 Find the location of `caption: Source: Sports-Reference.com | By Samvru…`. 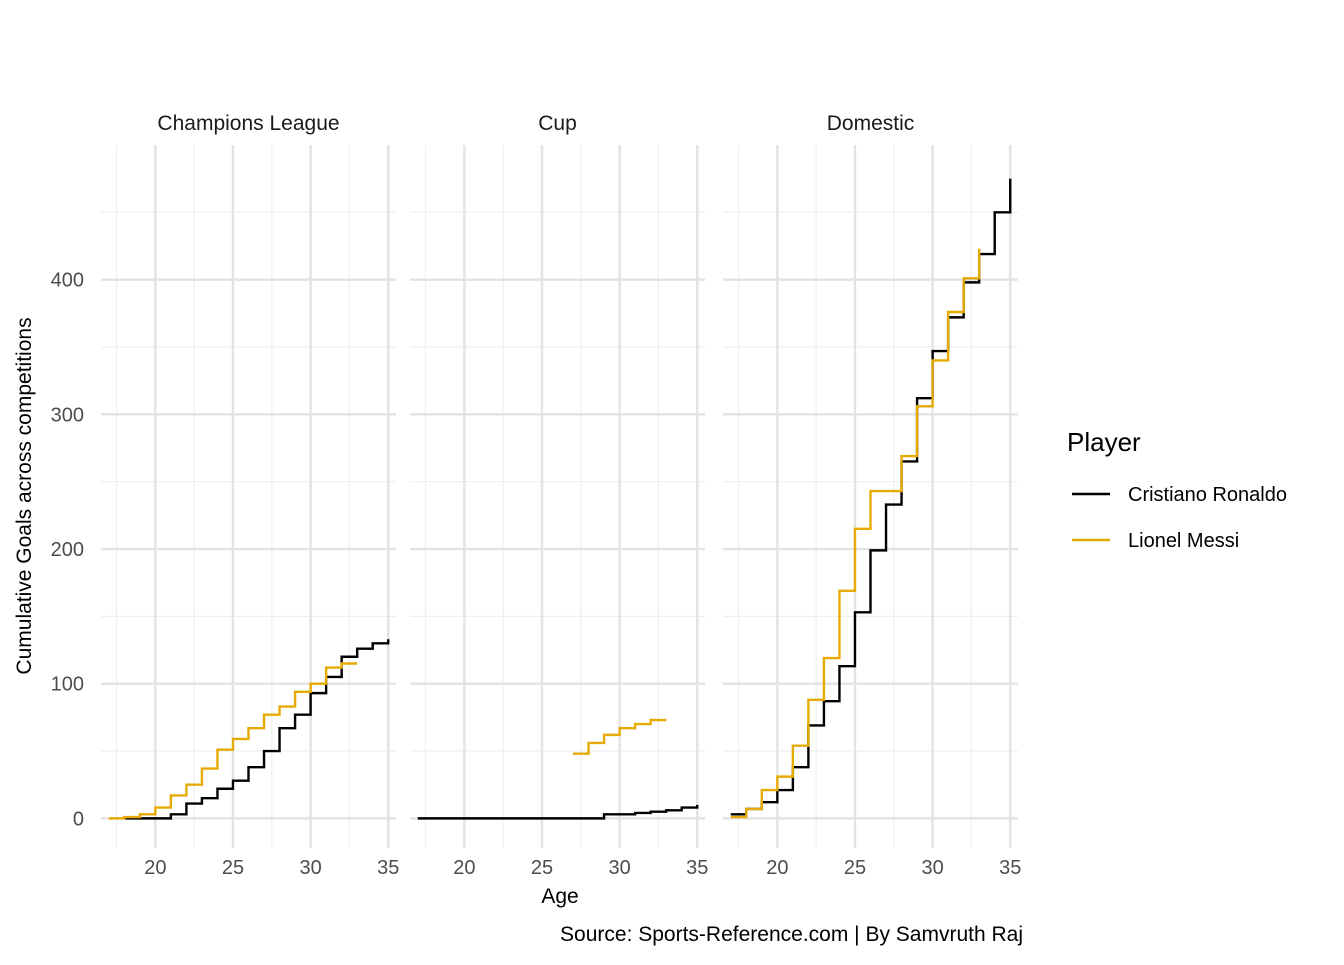

caption: Source: Sports-Reference.com | By Samvru… is located at coordinates (791, 934).